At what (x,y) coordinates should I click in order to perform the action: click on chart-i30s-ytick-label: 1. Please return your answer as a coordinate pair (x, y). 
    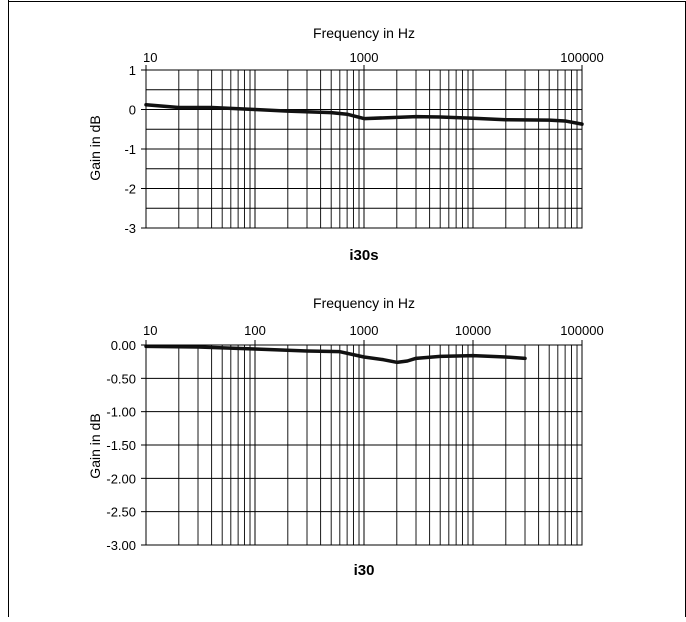
    Looking at the image, I should click on (132, 70).